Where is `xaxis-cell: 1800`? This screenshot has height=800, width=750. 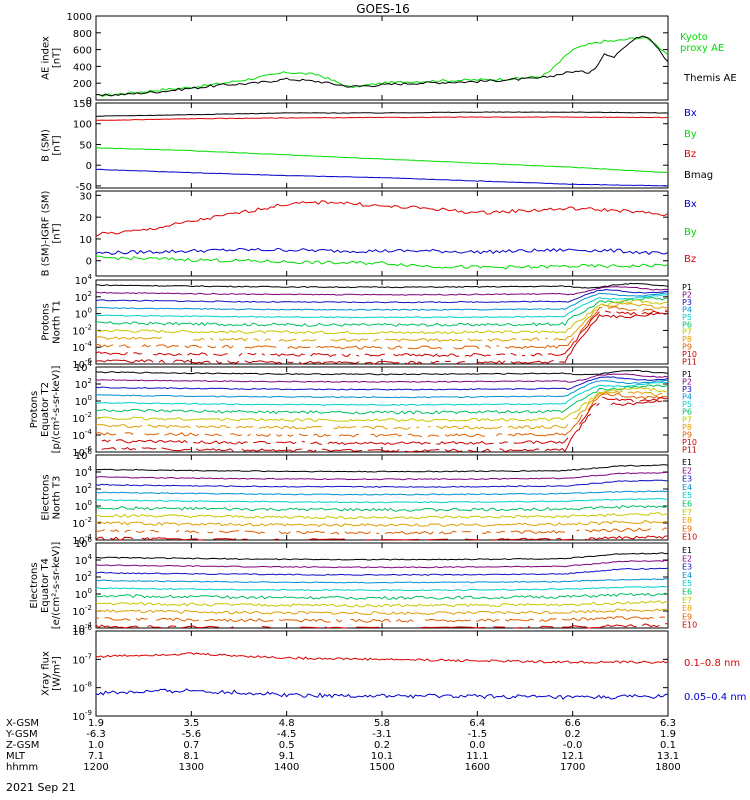 xaxis-cell: 1800 is located at coordinates (667, 767).